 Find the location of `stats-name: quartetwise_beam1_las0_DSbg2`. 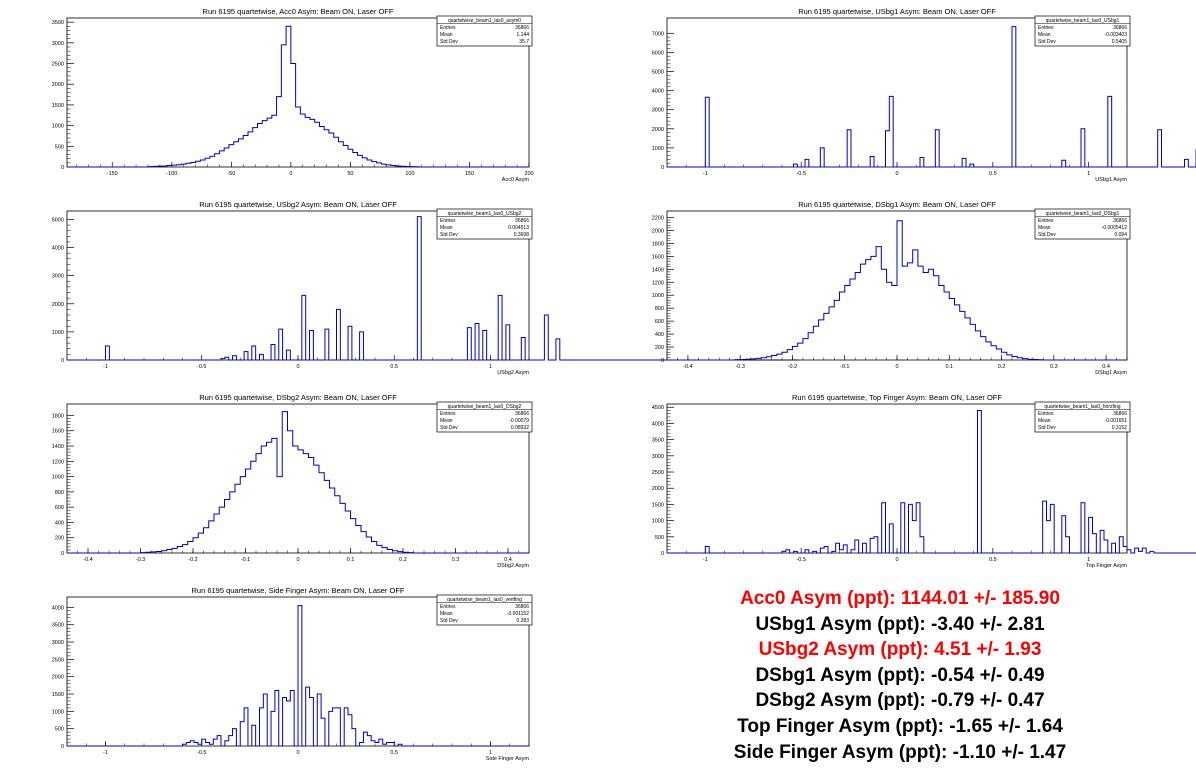

stats-name: quartetwise_beam1_las0_DSbg2 is located at coordinates (485, 407).